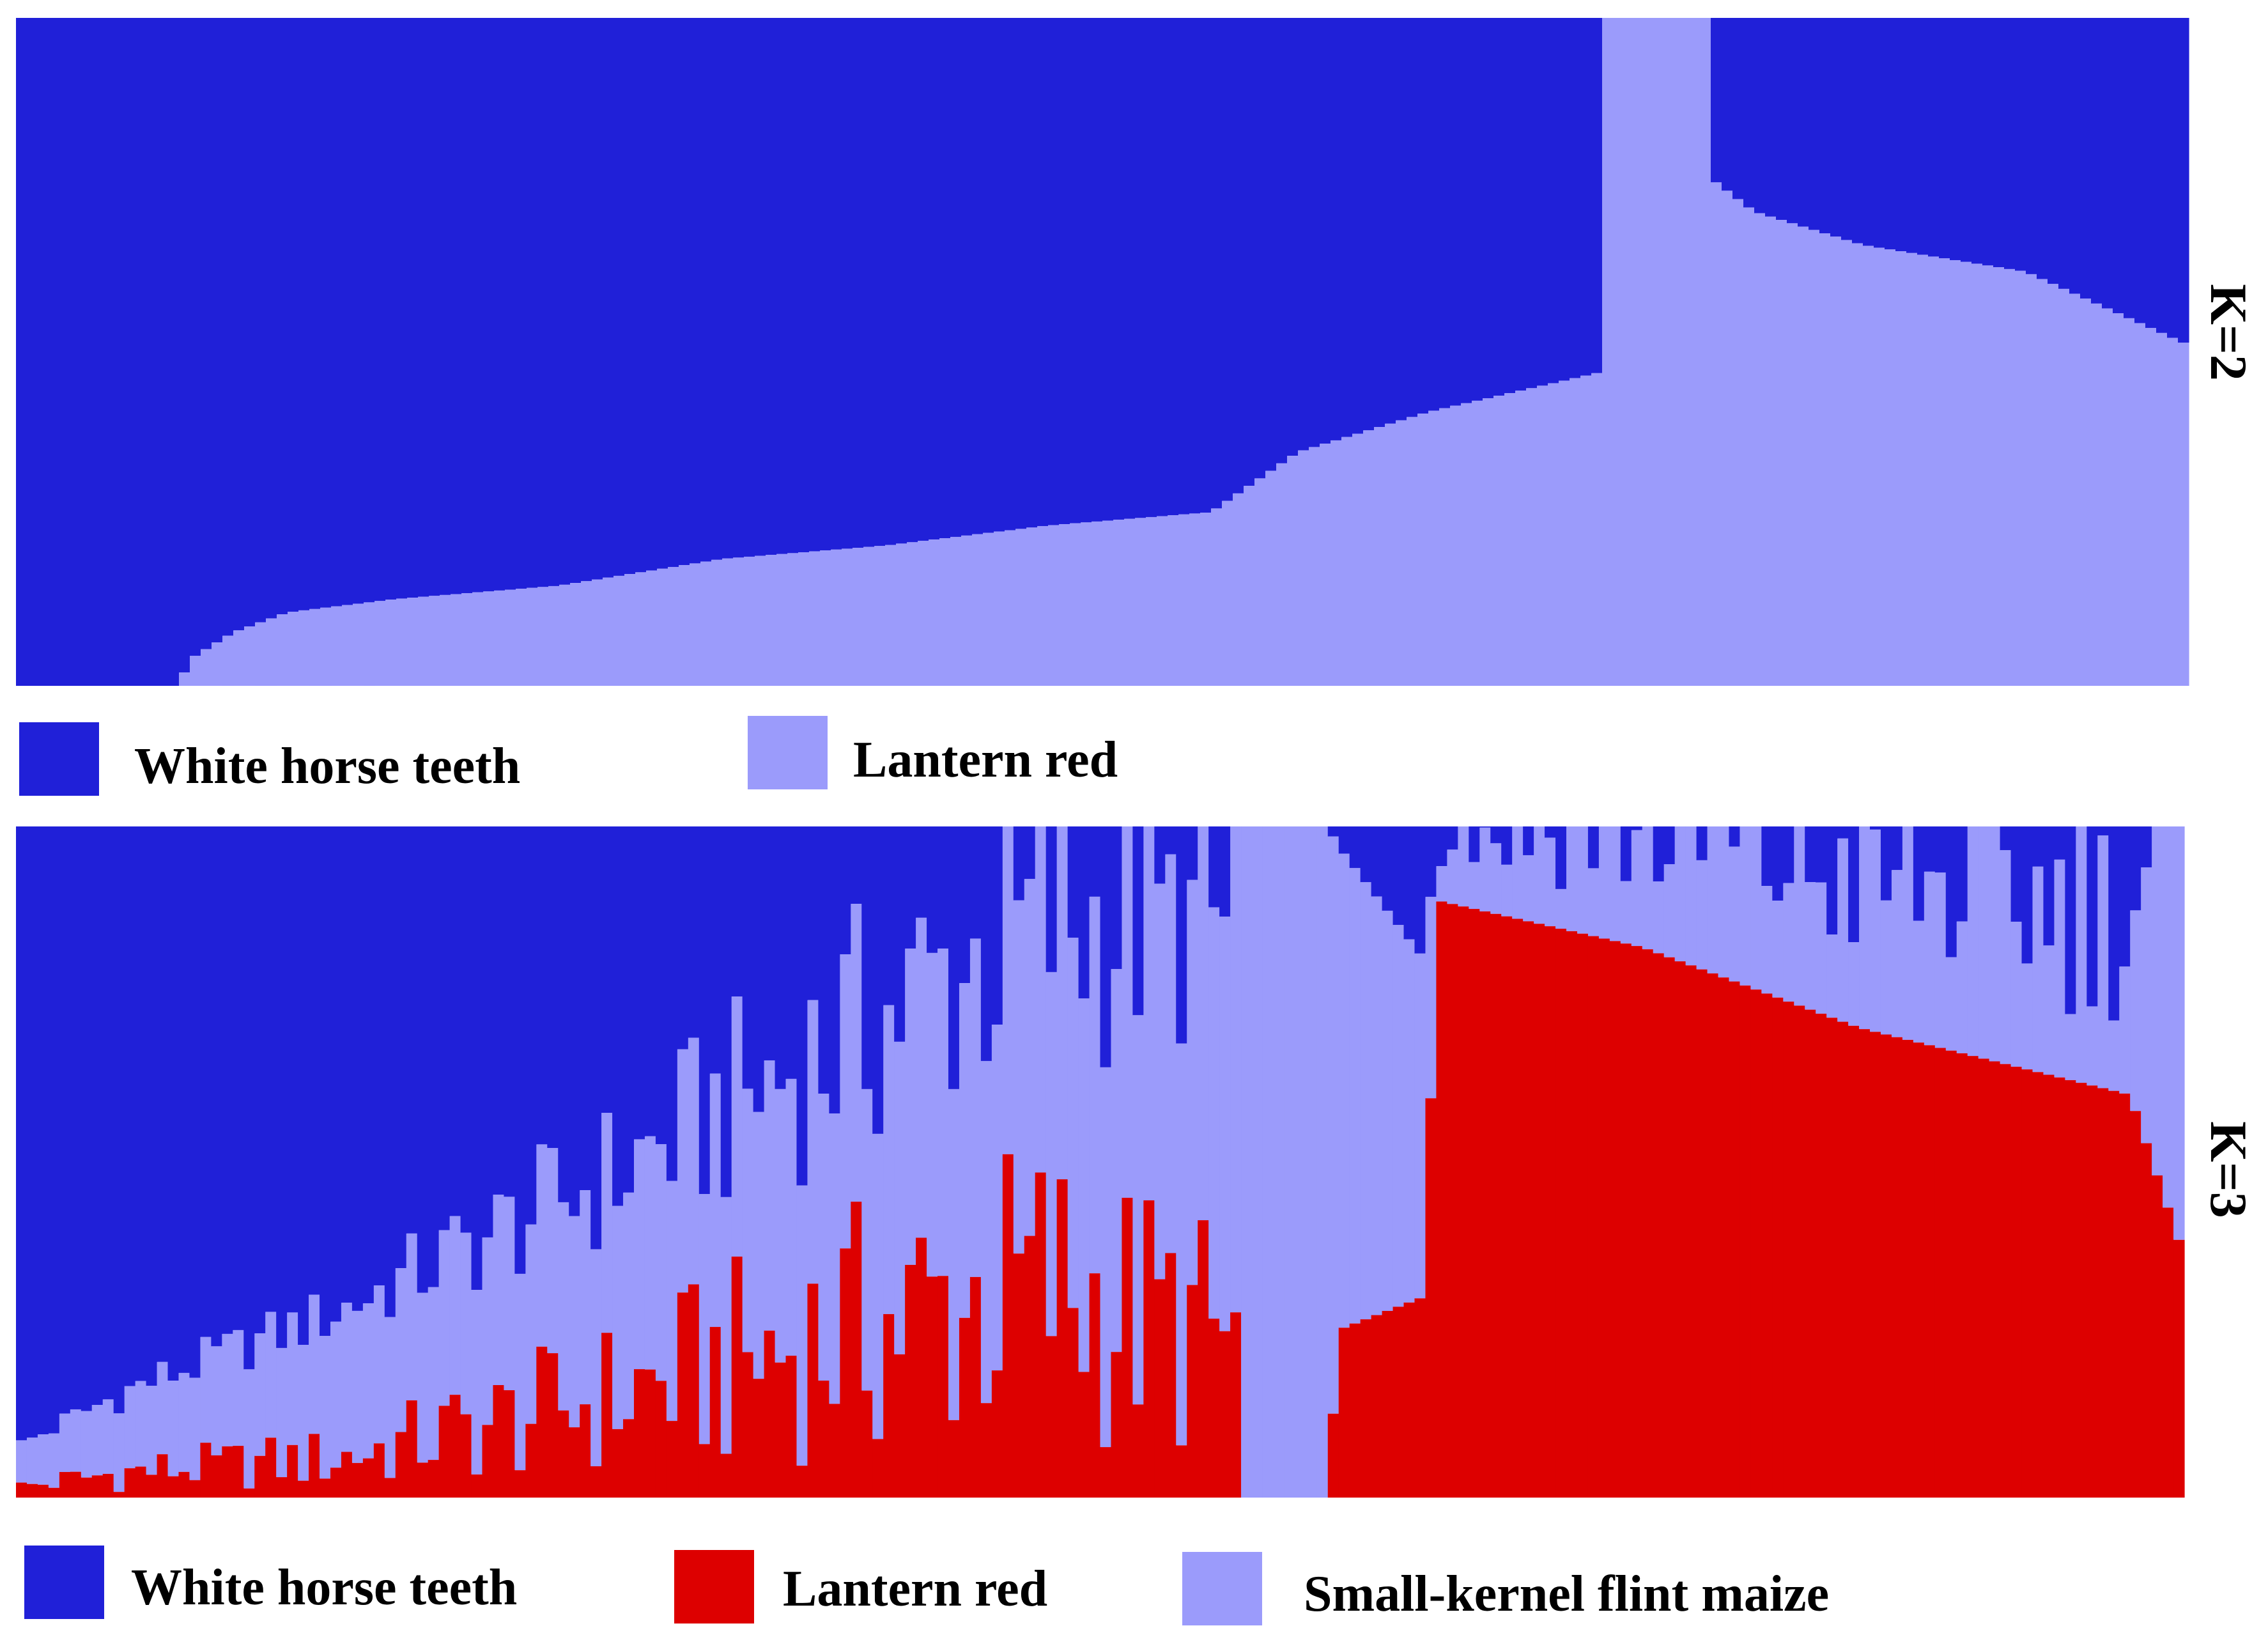 This screenshot has width=2268, height=1635. I want to click on k2-legend-label-lantern-red: Lantern red, so click(986, 760).